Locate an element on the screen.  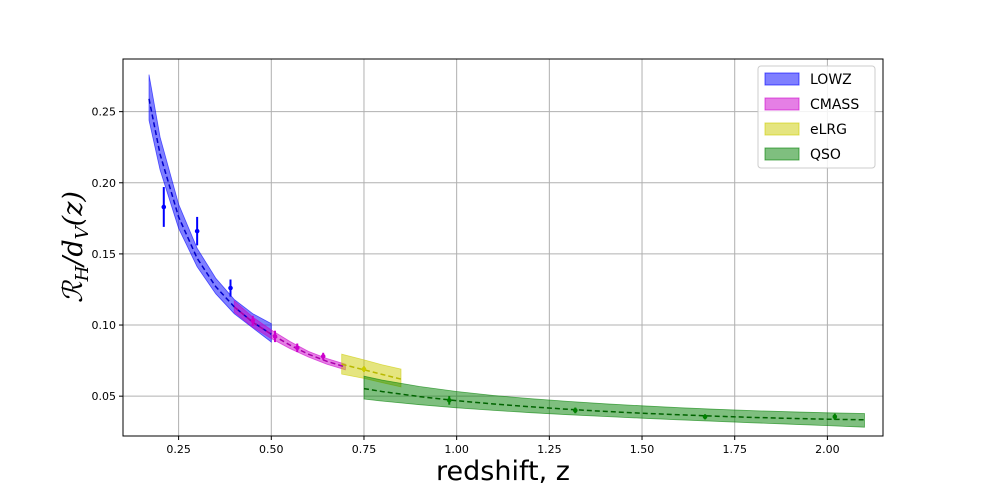
band-lowz is located at coordinates (210, 208).